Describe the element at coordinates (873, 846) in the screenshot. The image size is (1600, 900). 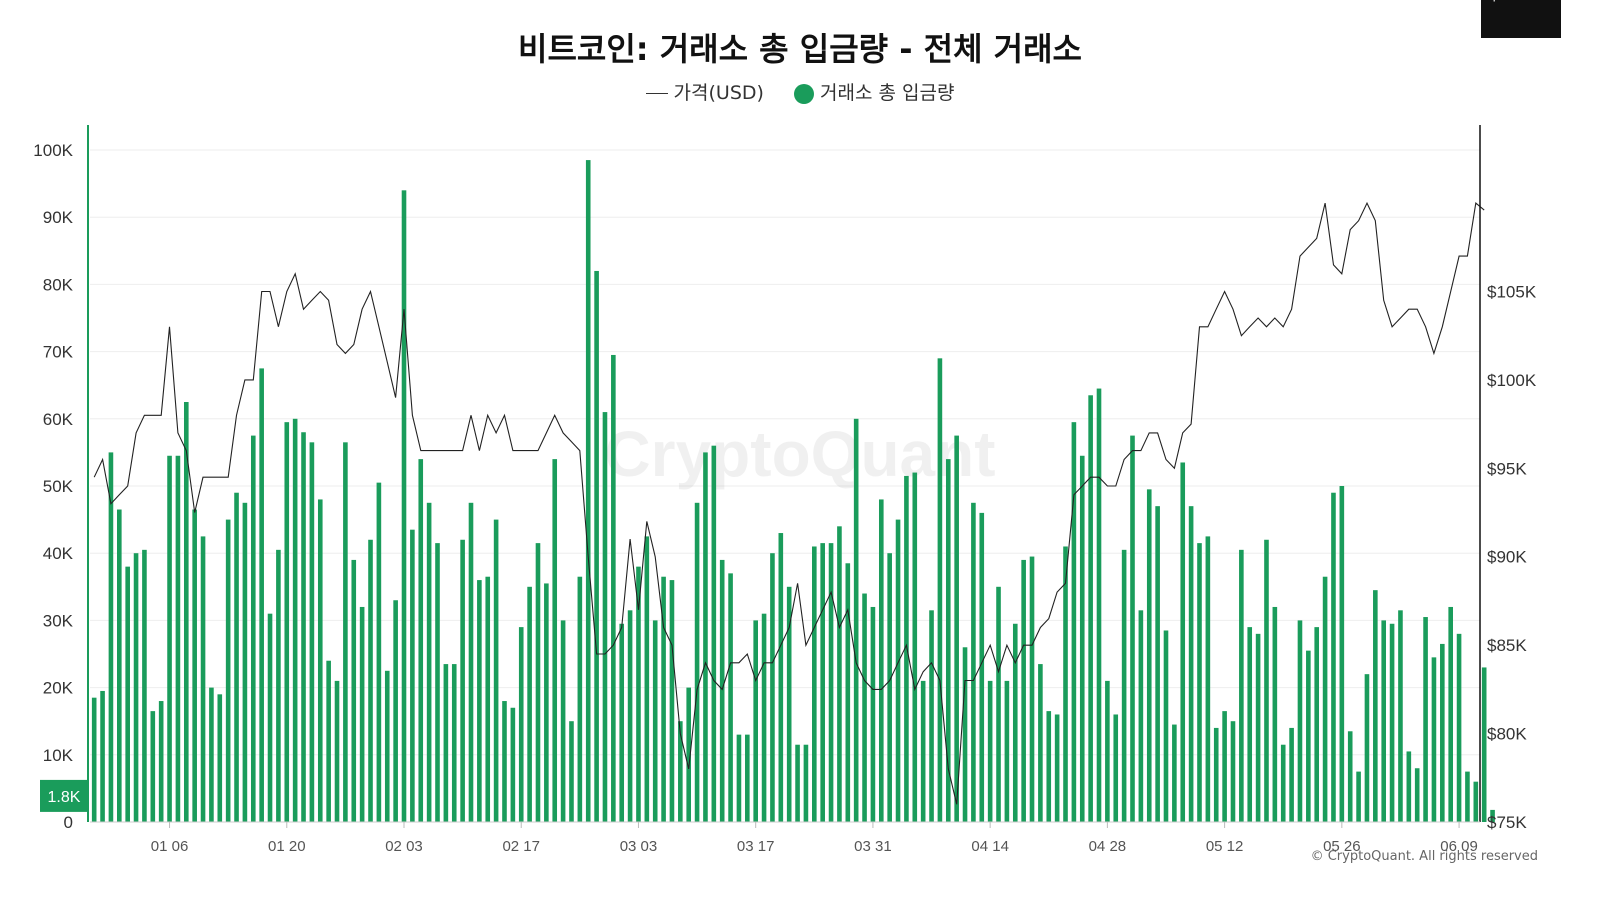
I see `x-tick-label: 03 31` at that location.